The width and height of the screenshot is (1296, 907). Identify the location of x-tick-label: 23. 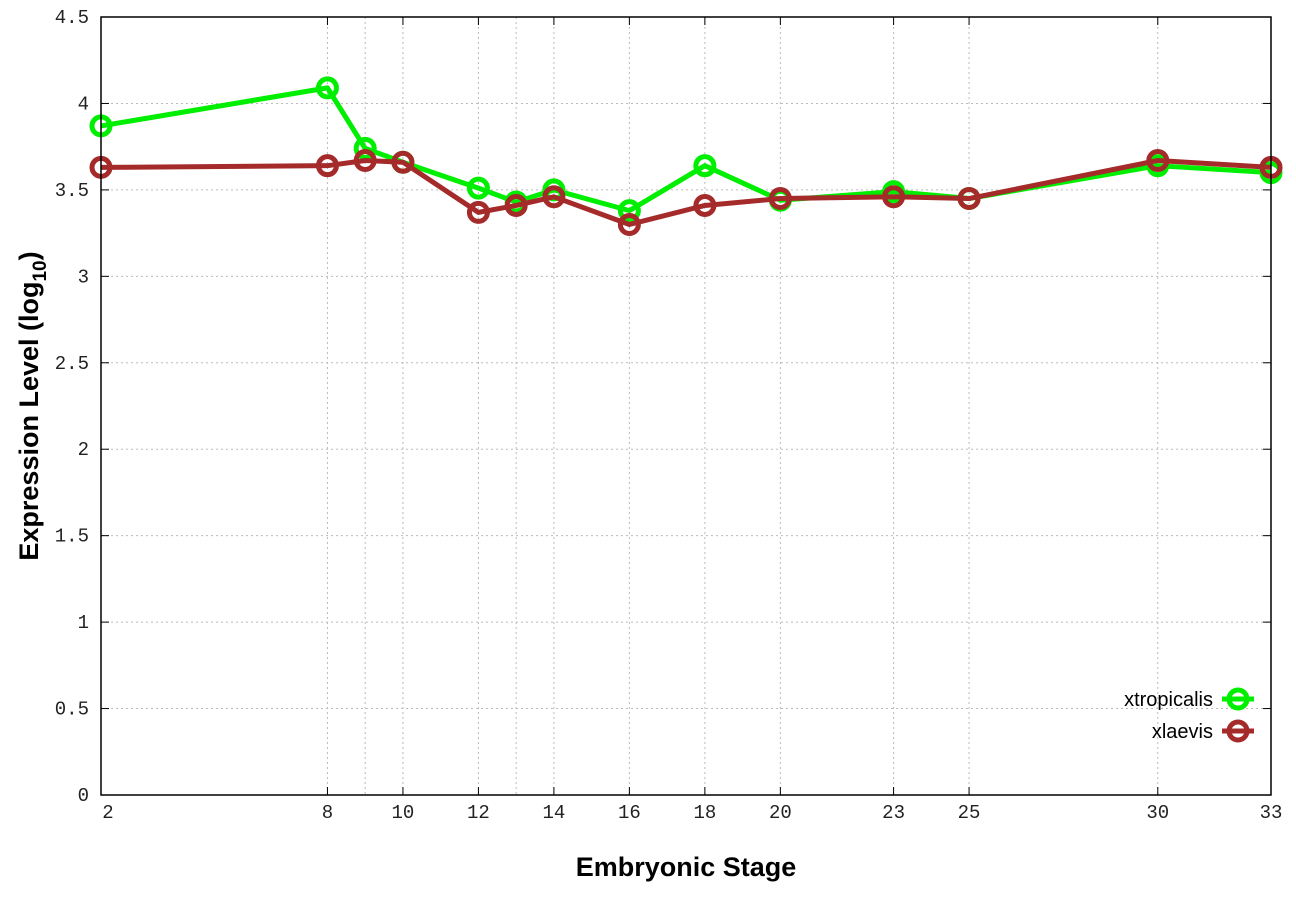
(893, 813).